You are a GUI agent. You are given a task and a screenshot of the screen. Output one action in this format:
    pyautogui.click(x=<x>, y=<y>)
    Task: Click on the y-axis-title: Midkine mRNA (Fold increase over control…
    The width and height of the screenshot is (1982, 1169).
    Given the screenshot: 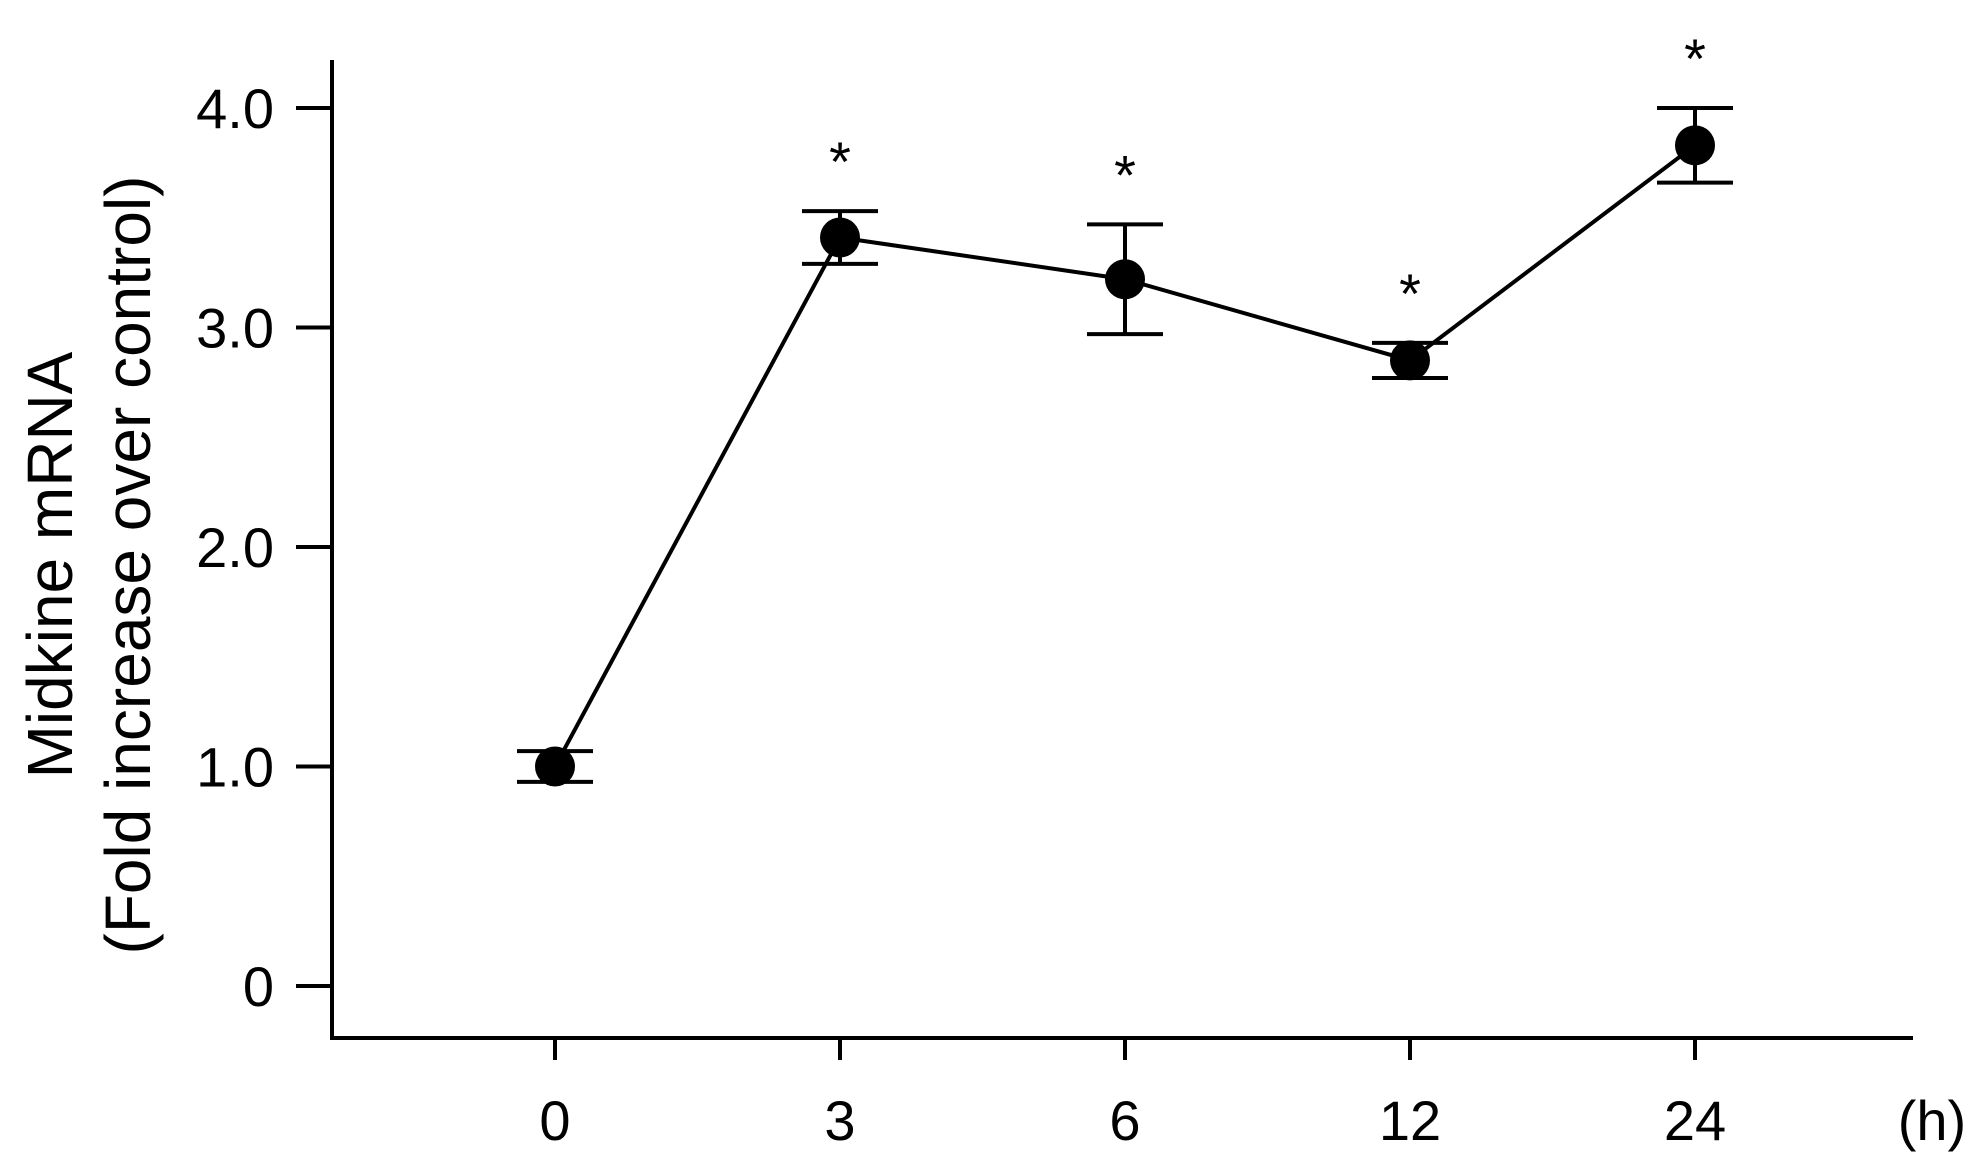 What is the action you would take?
    pyautogui.click(x=89, y=565)
    